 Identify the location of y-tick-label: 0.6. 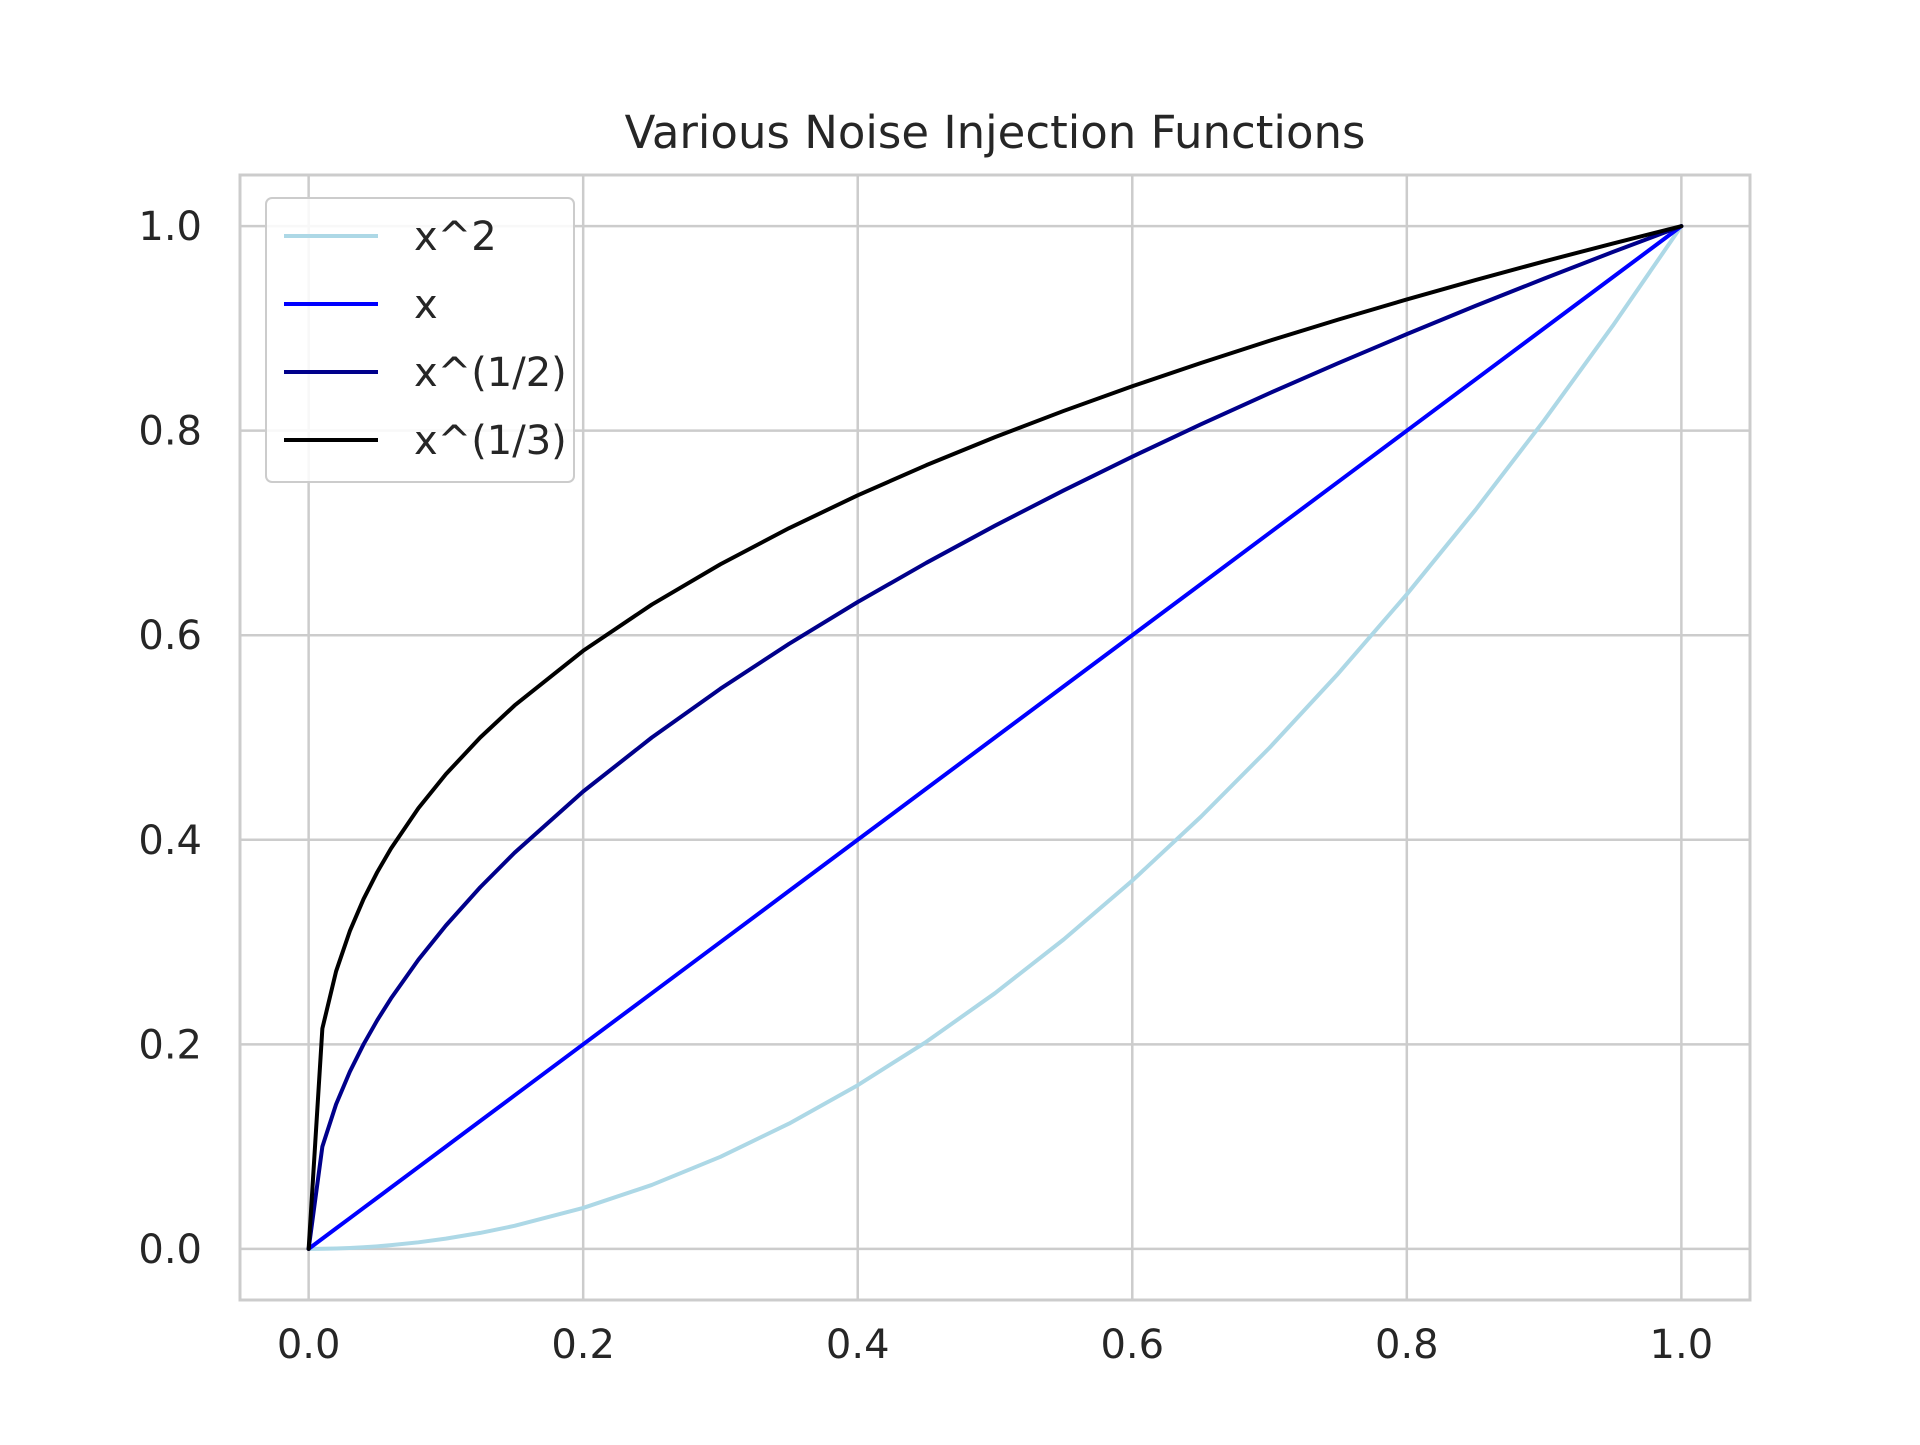
(170, 636).